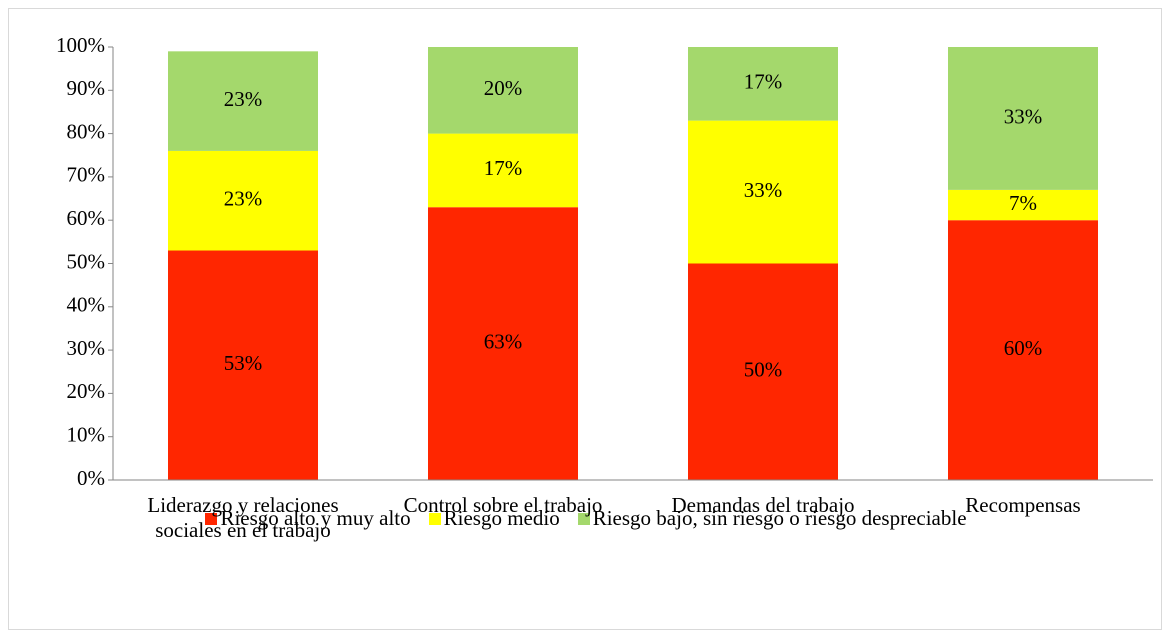 Image resolution: width=1172 pixels, height=639 pixels. What do you see at coordinates (86, 391) in the screenshot?
I see `y-tick-label: 20%` at bounding box center [86, 391].